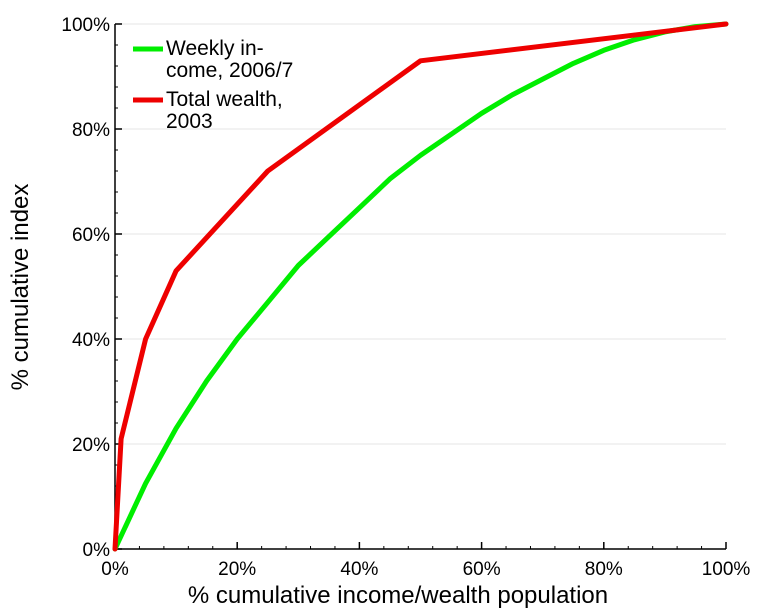 The image size is (769, 610). I want to click on x-tick-label: 40%, so click(359, 569).